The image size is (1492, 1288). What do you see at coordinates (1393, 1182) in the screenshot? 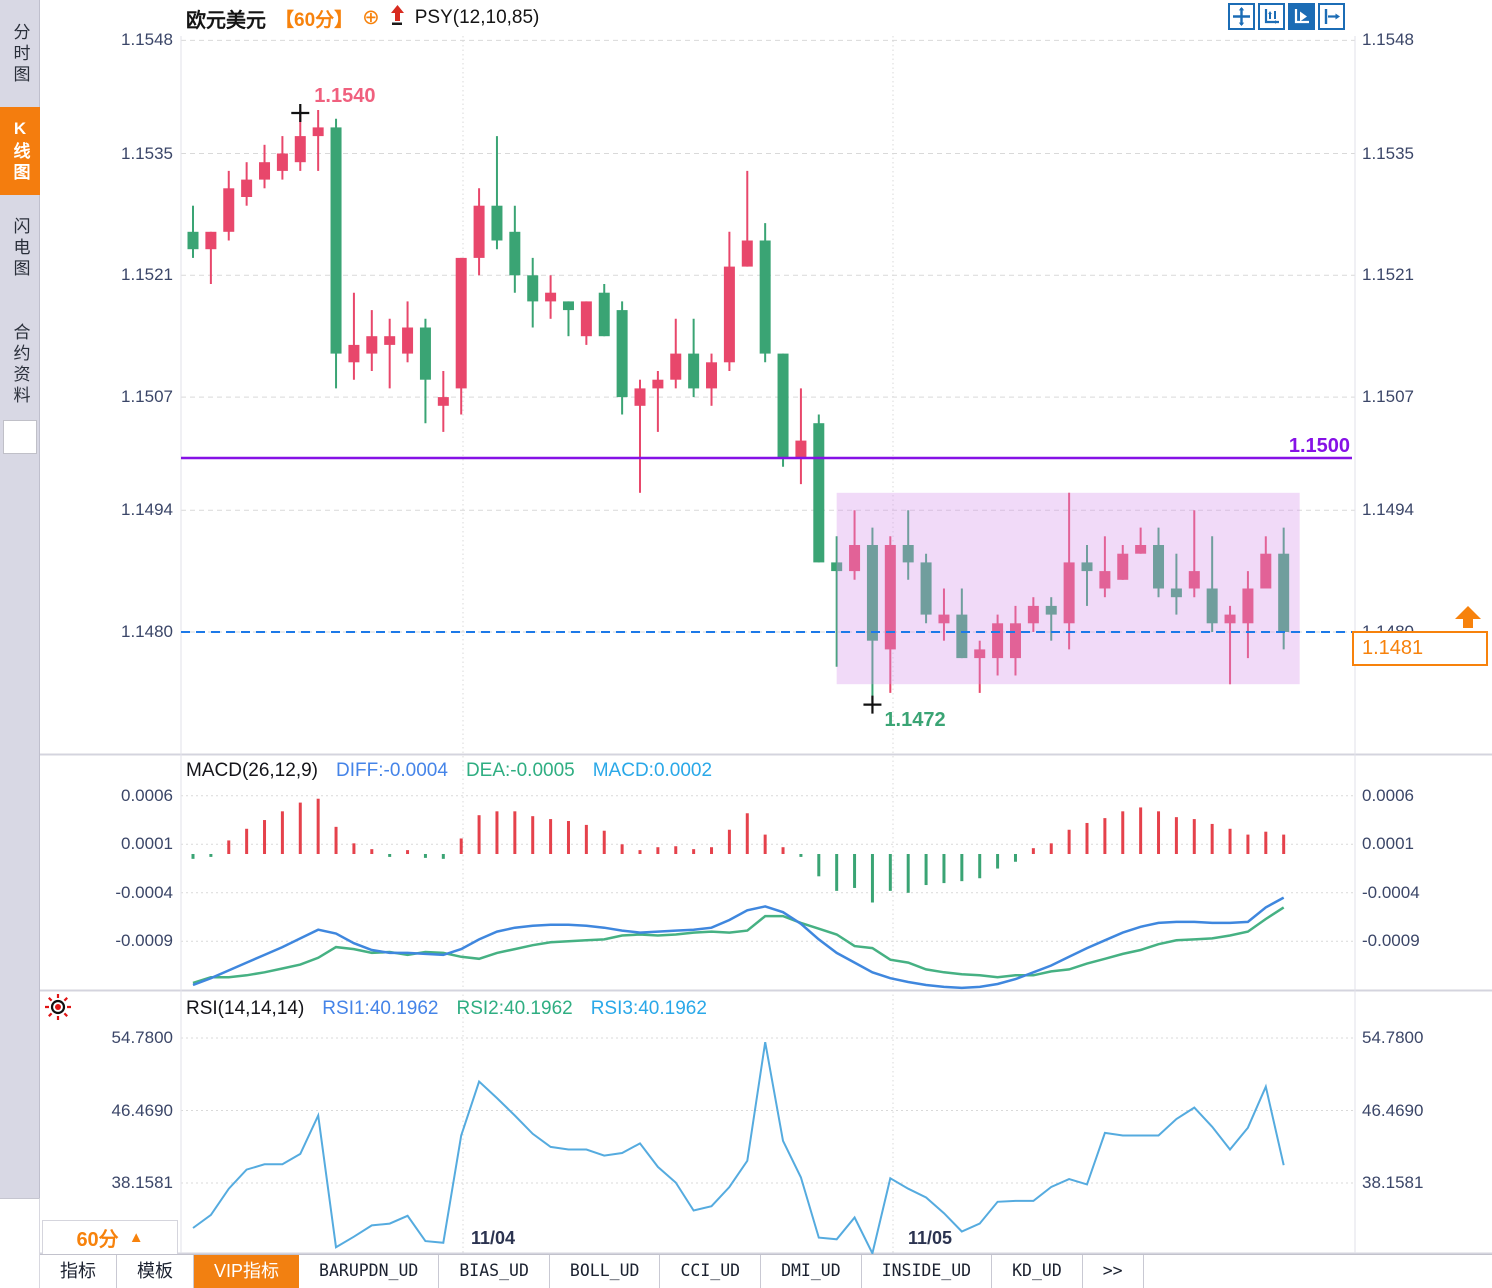
I see `rsi-axis-label: 38.1581` at bounding box center [1393, 1182].